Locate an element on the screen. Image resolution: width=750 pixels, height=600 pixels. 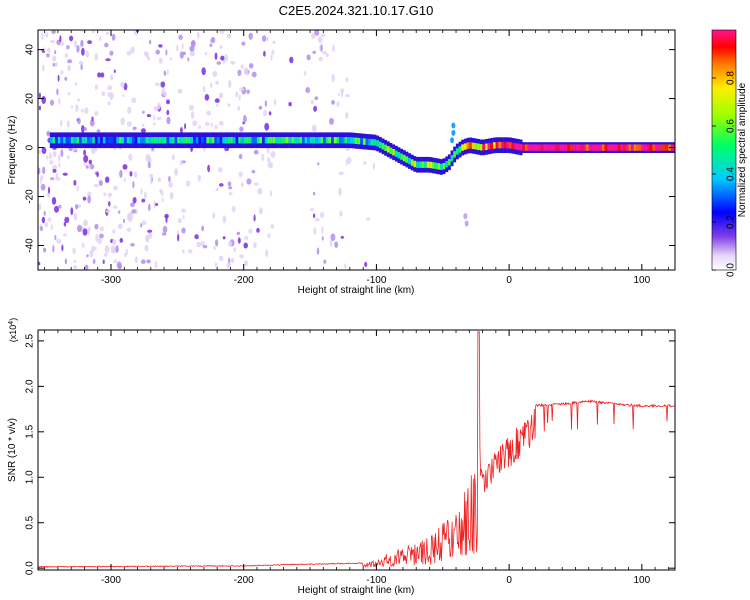
ridge-excursion is located at coordinates (453, 125).